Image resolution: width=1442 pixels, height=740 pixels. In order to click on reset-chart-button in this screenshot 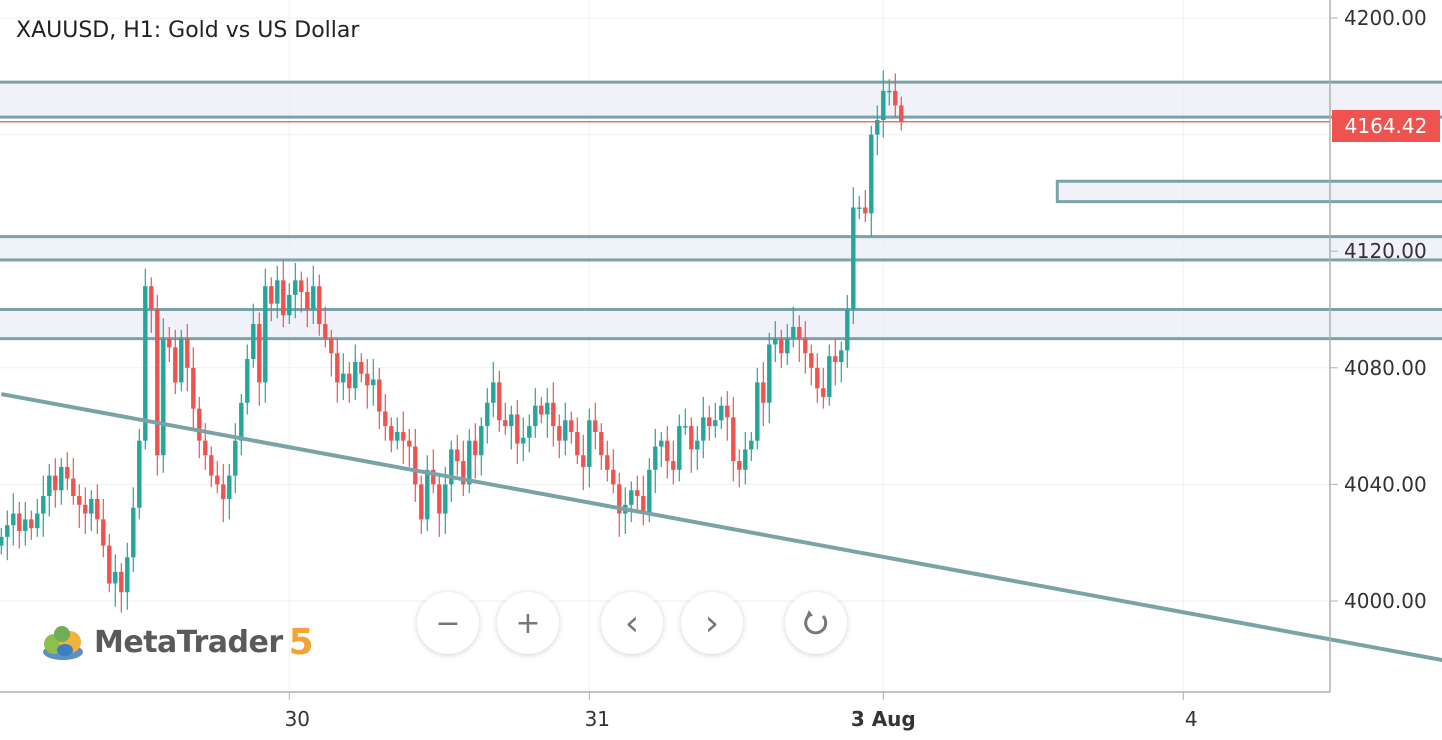, I will do `click(816, 623)`.